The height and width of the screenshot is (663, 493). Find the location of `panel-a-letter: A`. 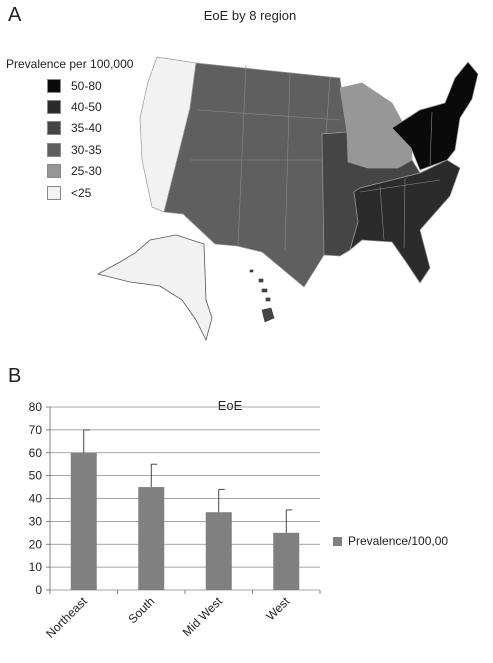

panel-a-letter: A is located at coordinates (15, 15).